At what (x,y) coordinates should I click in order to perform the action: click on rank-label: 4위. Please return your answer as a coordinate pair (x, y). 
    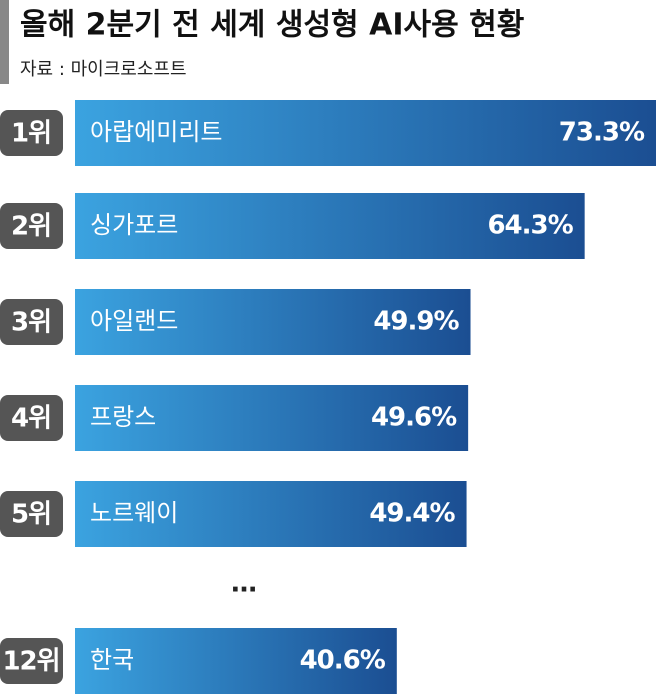
    Looking at the image, I should click on (31, 419).